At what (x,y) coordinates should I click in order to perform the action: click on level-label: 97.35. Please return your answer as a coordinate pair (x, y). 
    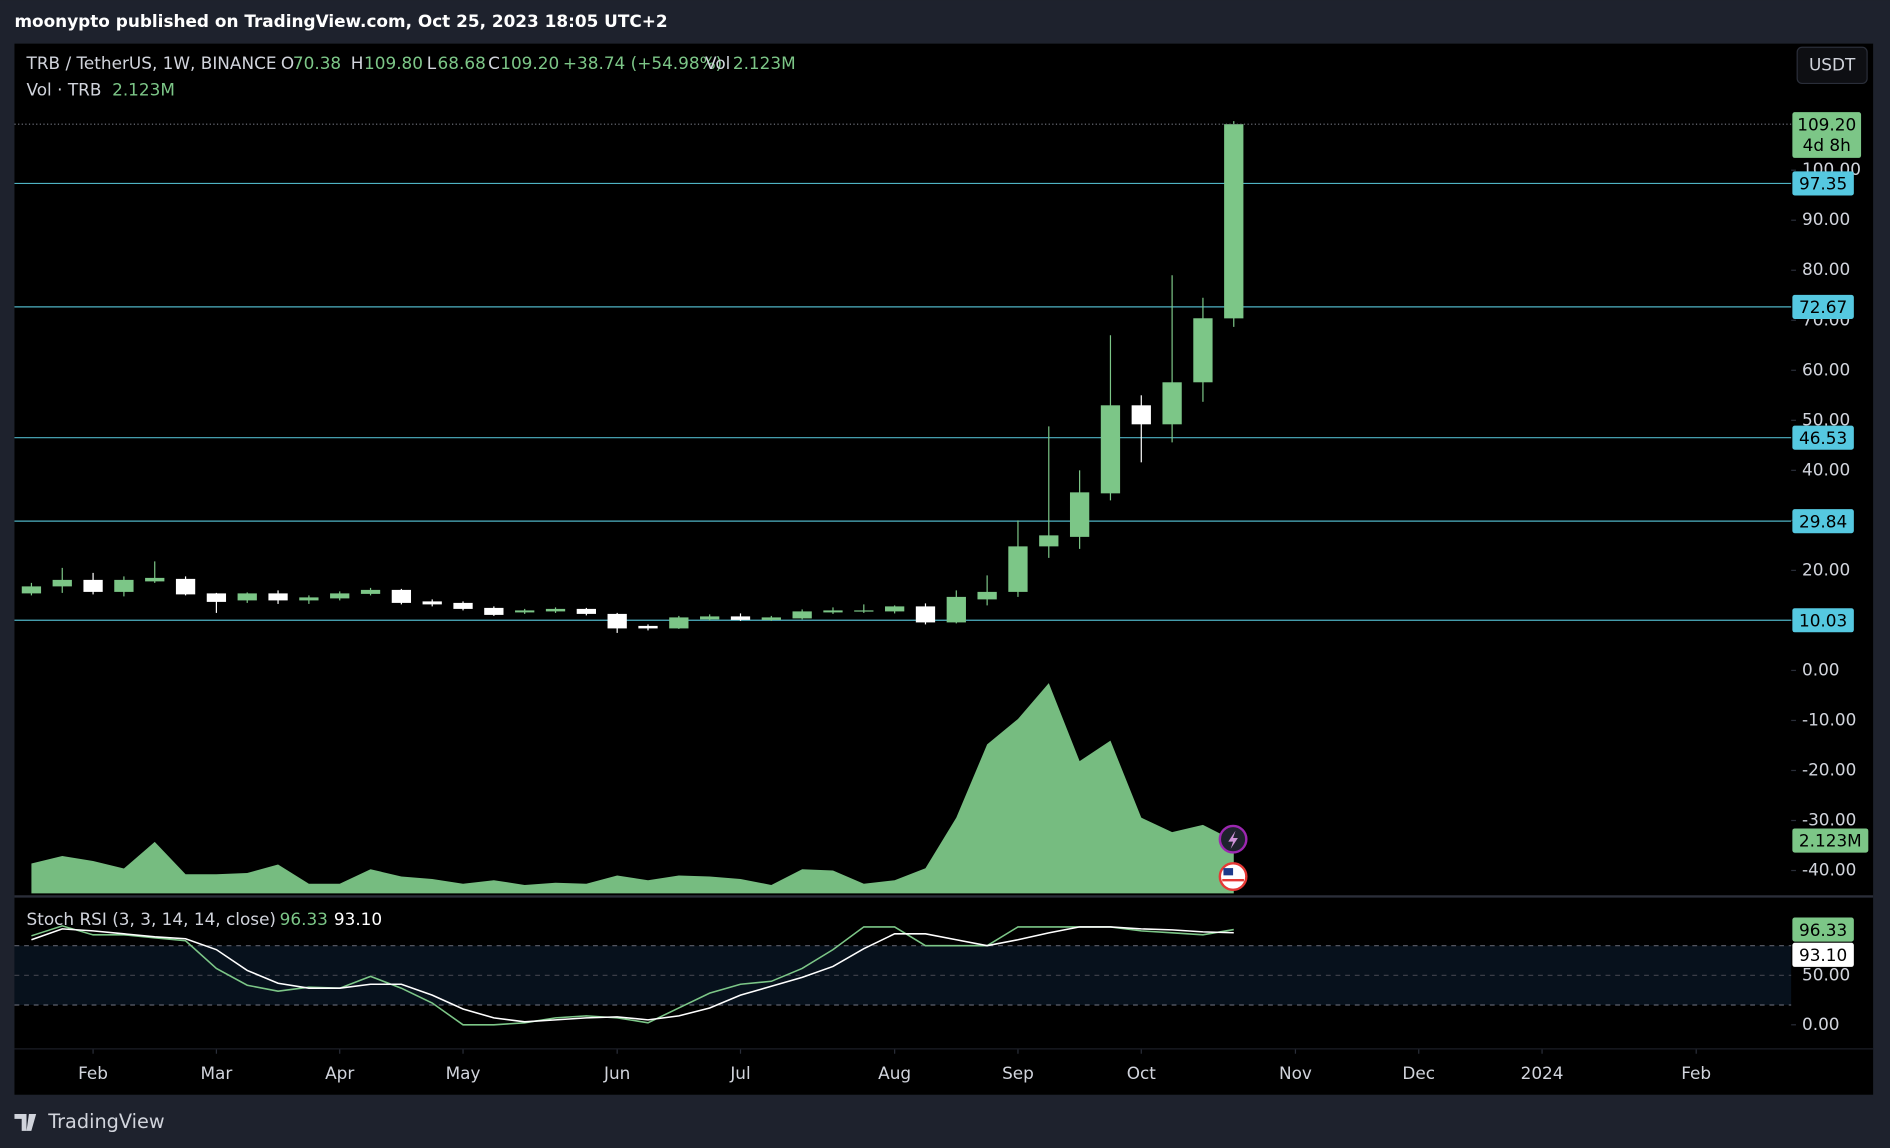
    Looking at the image, I should click on (1823, 184).